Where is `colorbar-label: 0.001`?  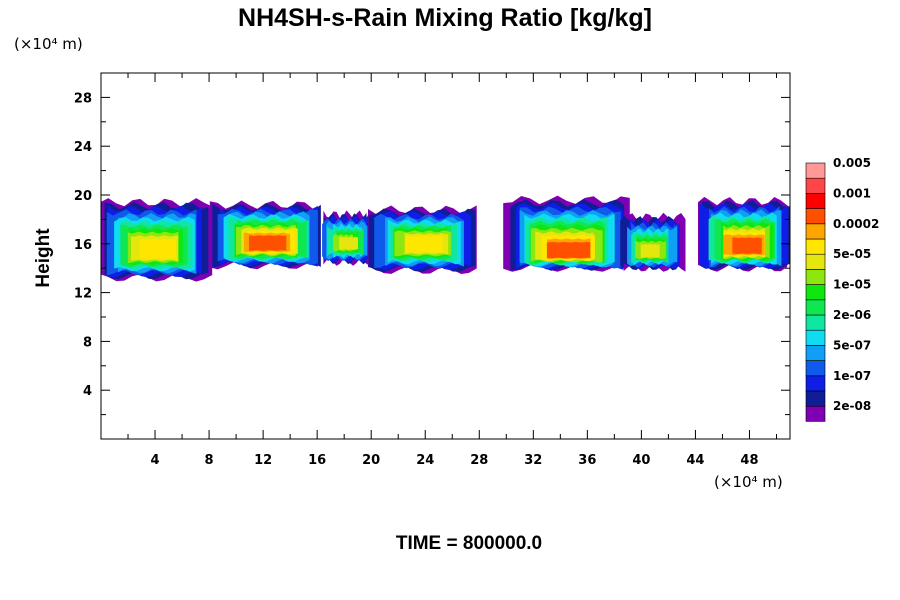 colorbar-label: 0.001 is located at coordinates (852, 193).